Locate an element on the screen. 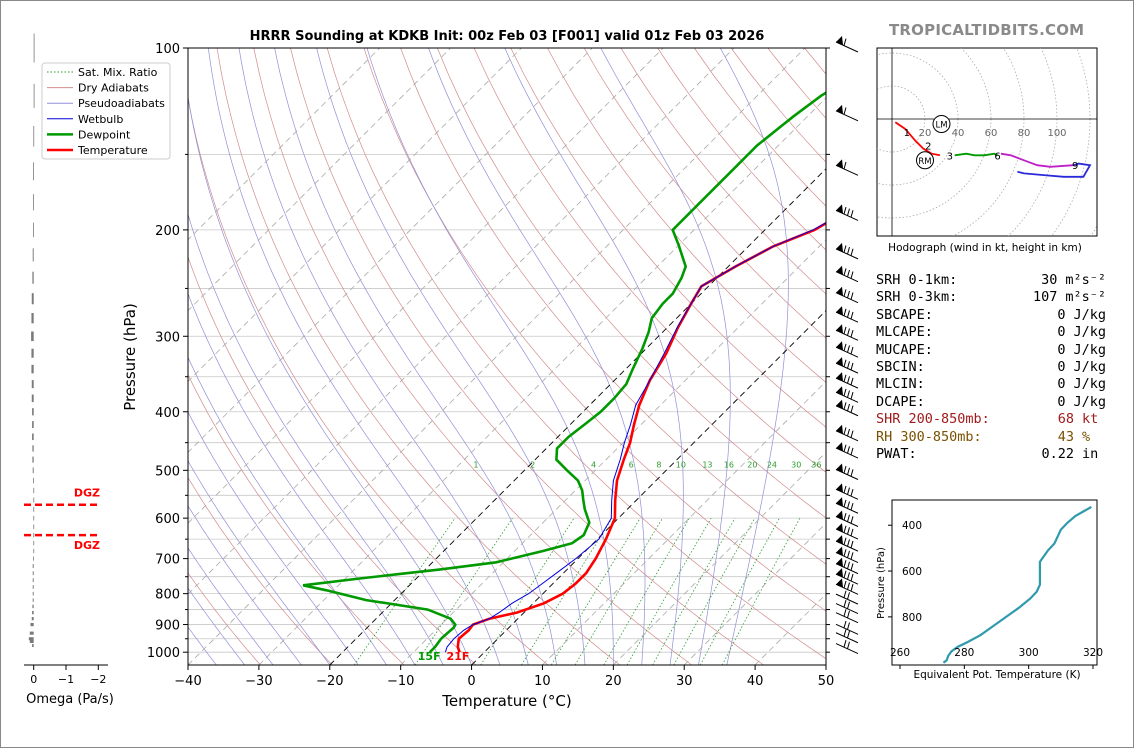  hodograph-panel is located at coordinates (987, 142).